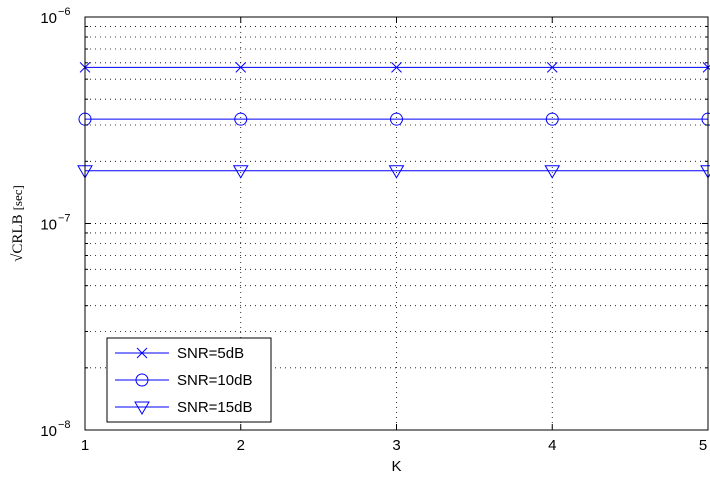 The width and height of the screenshot is (710, 481). I want to click on y-axis-label: √CRLB [sec], so click(18, 223).